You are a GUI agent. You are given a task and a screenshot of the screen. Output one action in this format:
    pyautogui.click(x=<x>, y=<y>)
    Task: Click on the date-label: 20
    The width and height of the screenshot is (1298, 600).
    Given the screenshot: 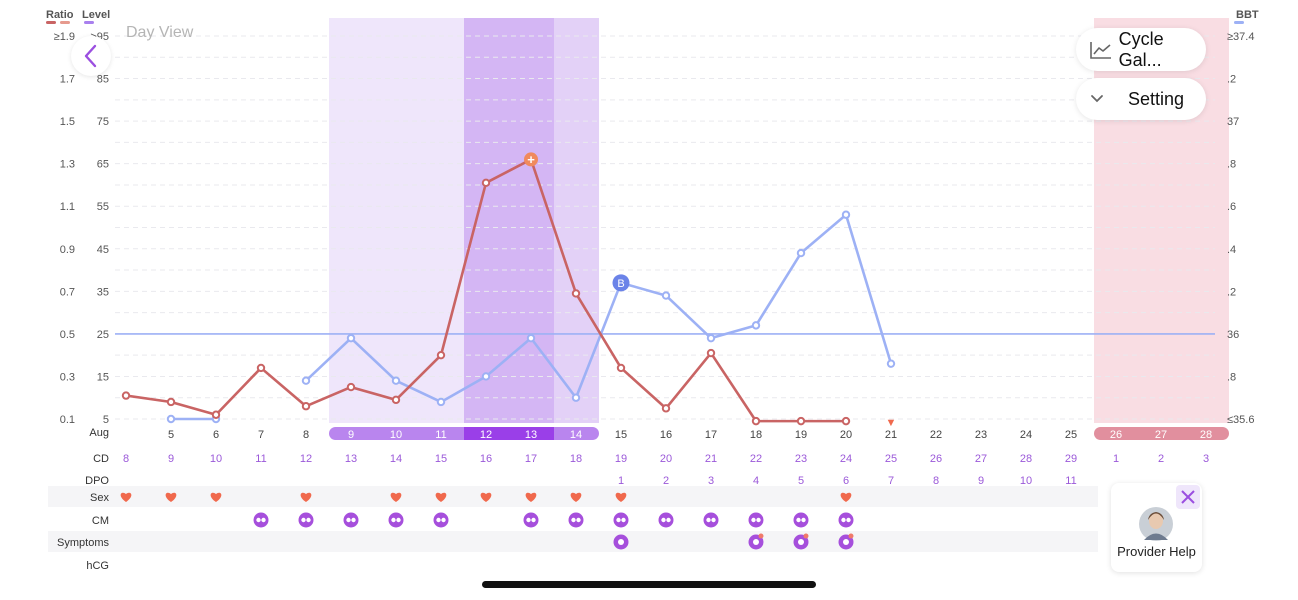 What is the action you would take?
    pyautogui.click(x=846, y=435)
    